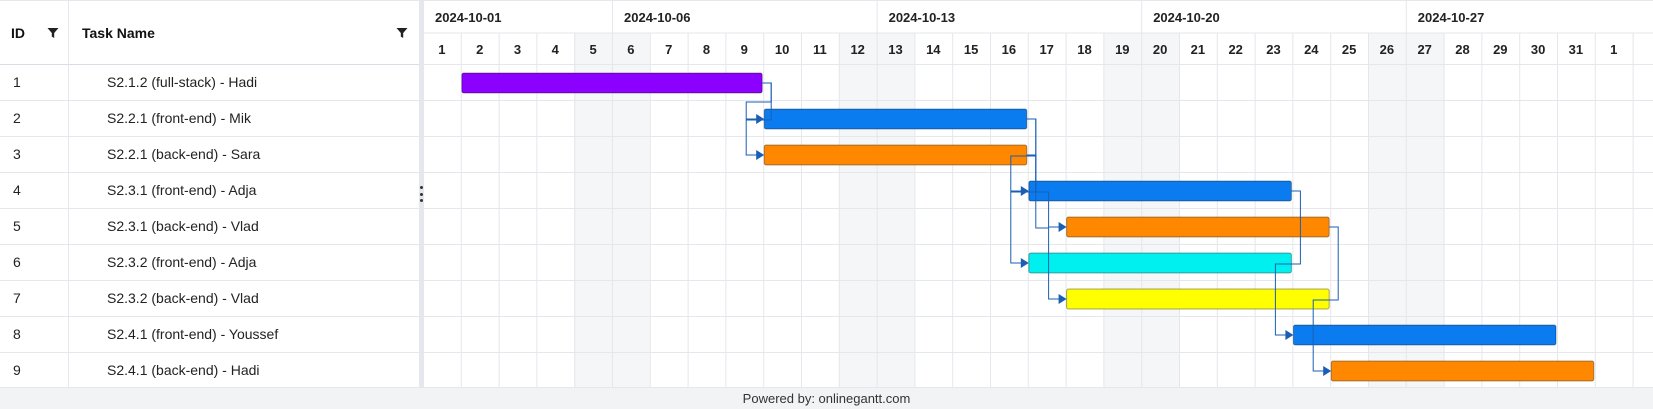 The image size is (1653, 409). I want to click on task-name-cell: S2.3.2 (front-end) - Adja, so click(182, 262).